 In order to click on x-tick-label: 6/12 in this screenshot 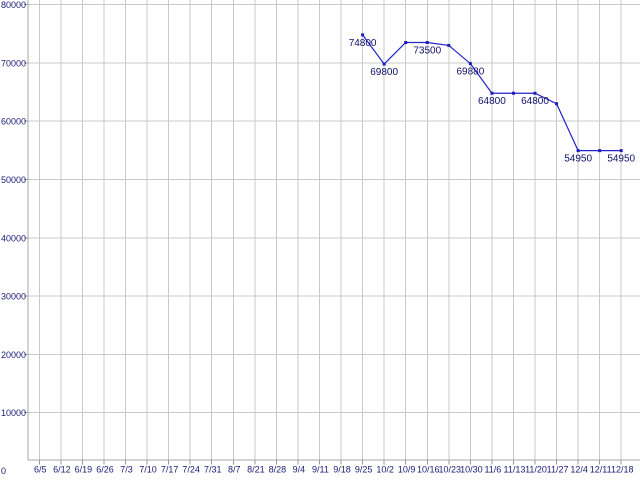, I will do `click(62, 470)`.